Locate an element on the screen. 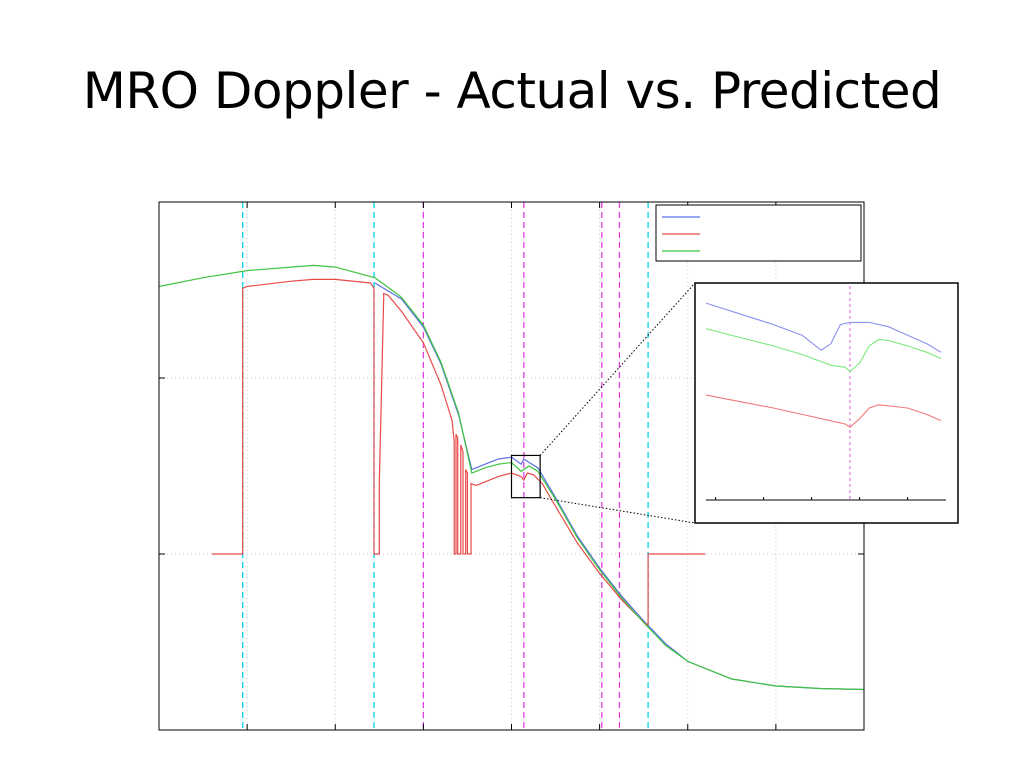 This screenshot has height=768, width=1024. inset-zoom is located at coordinates (734, 403).